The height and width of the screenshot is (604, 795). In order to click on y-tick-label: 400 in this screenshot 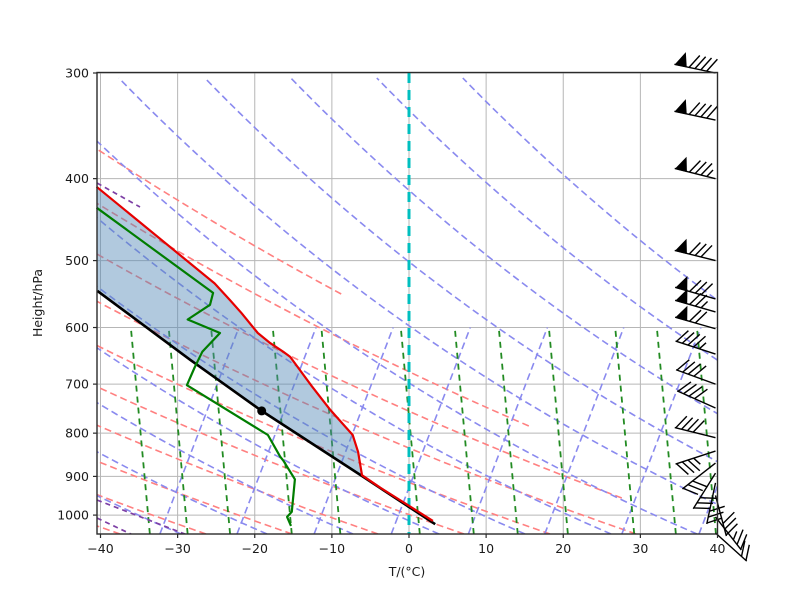, I will do `click(77, 178)`.